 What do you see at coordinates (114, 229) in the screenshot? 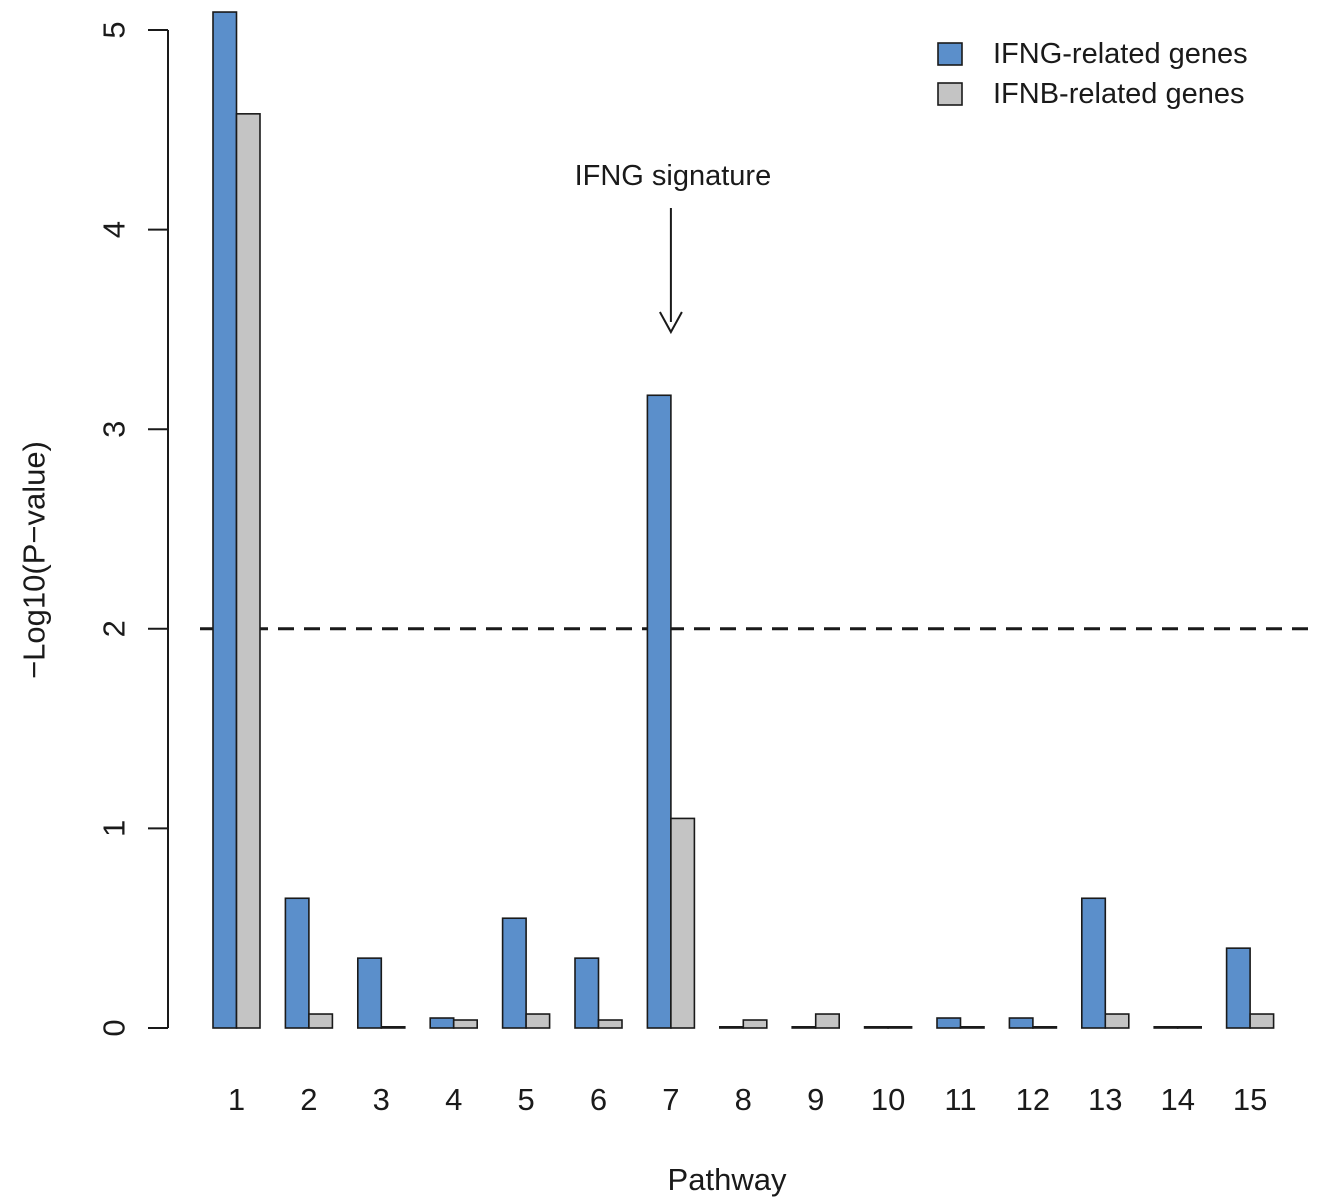
I see `y-tick-label: 4` at bounding box center [114, 229].